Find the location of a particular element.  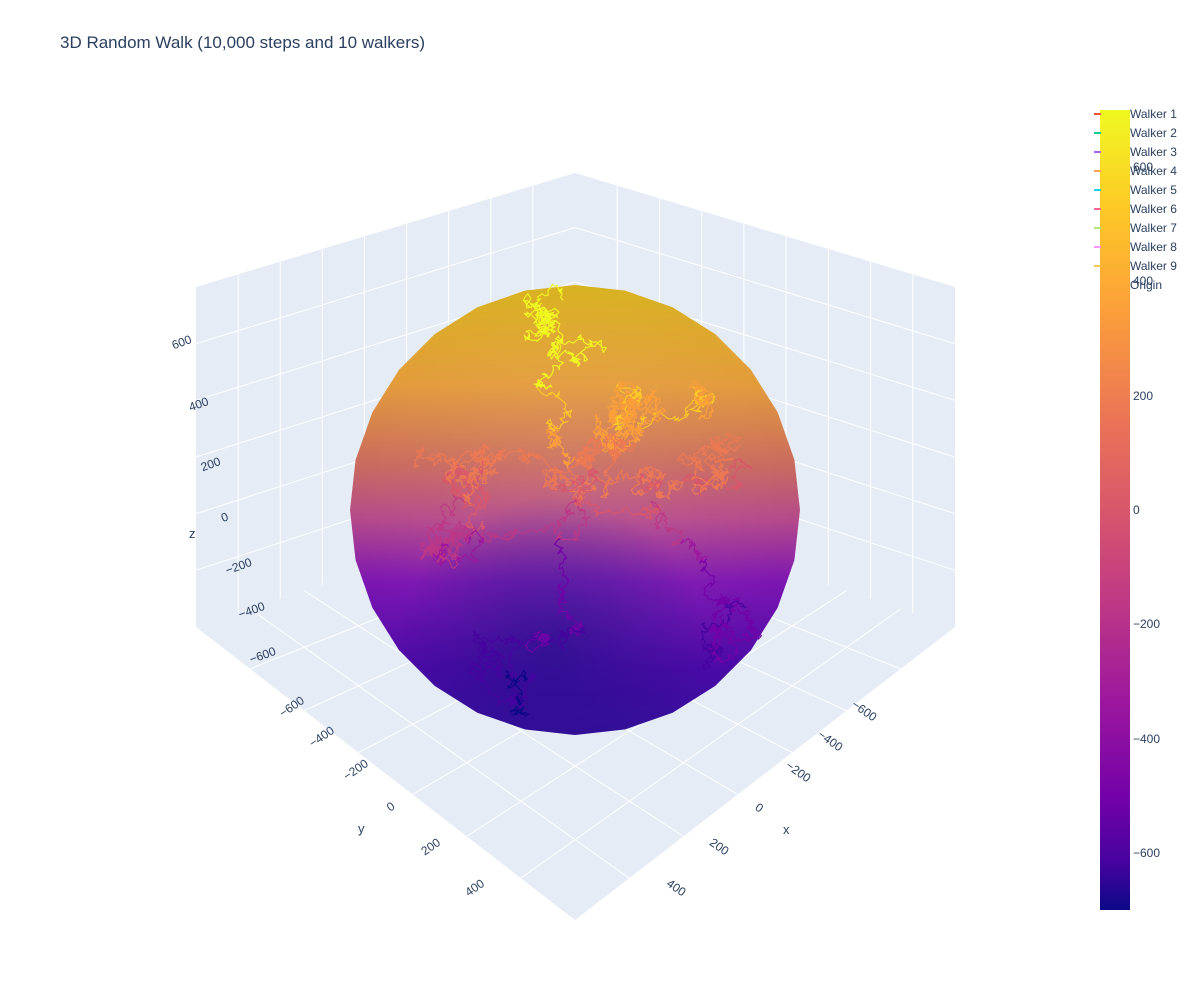

colorbar-tick: 400 is located at coordinates (1143, 281).